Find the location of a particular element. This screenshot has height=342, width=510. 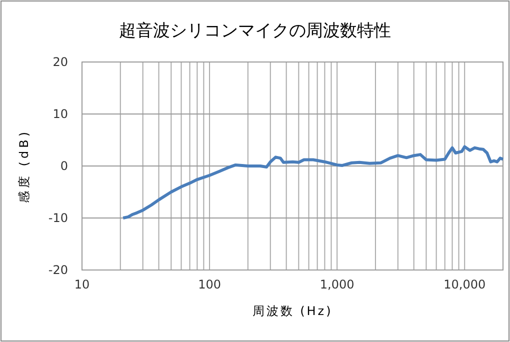

y-tick-label: -10 is located at coordinates (58, 217).